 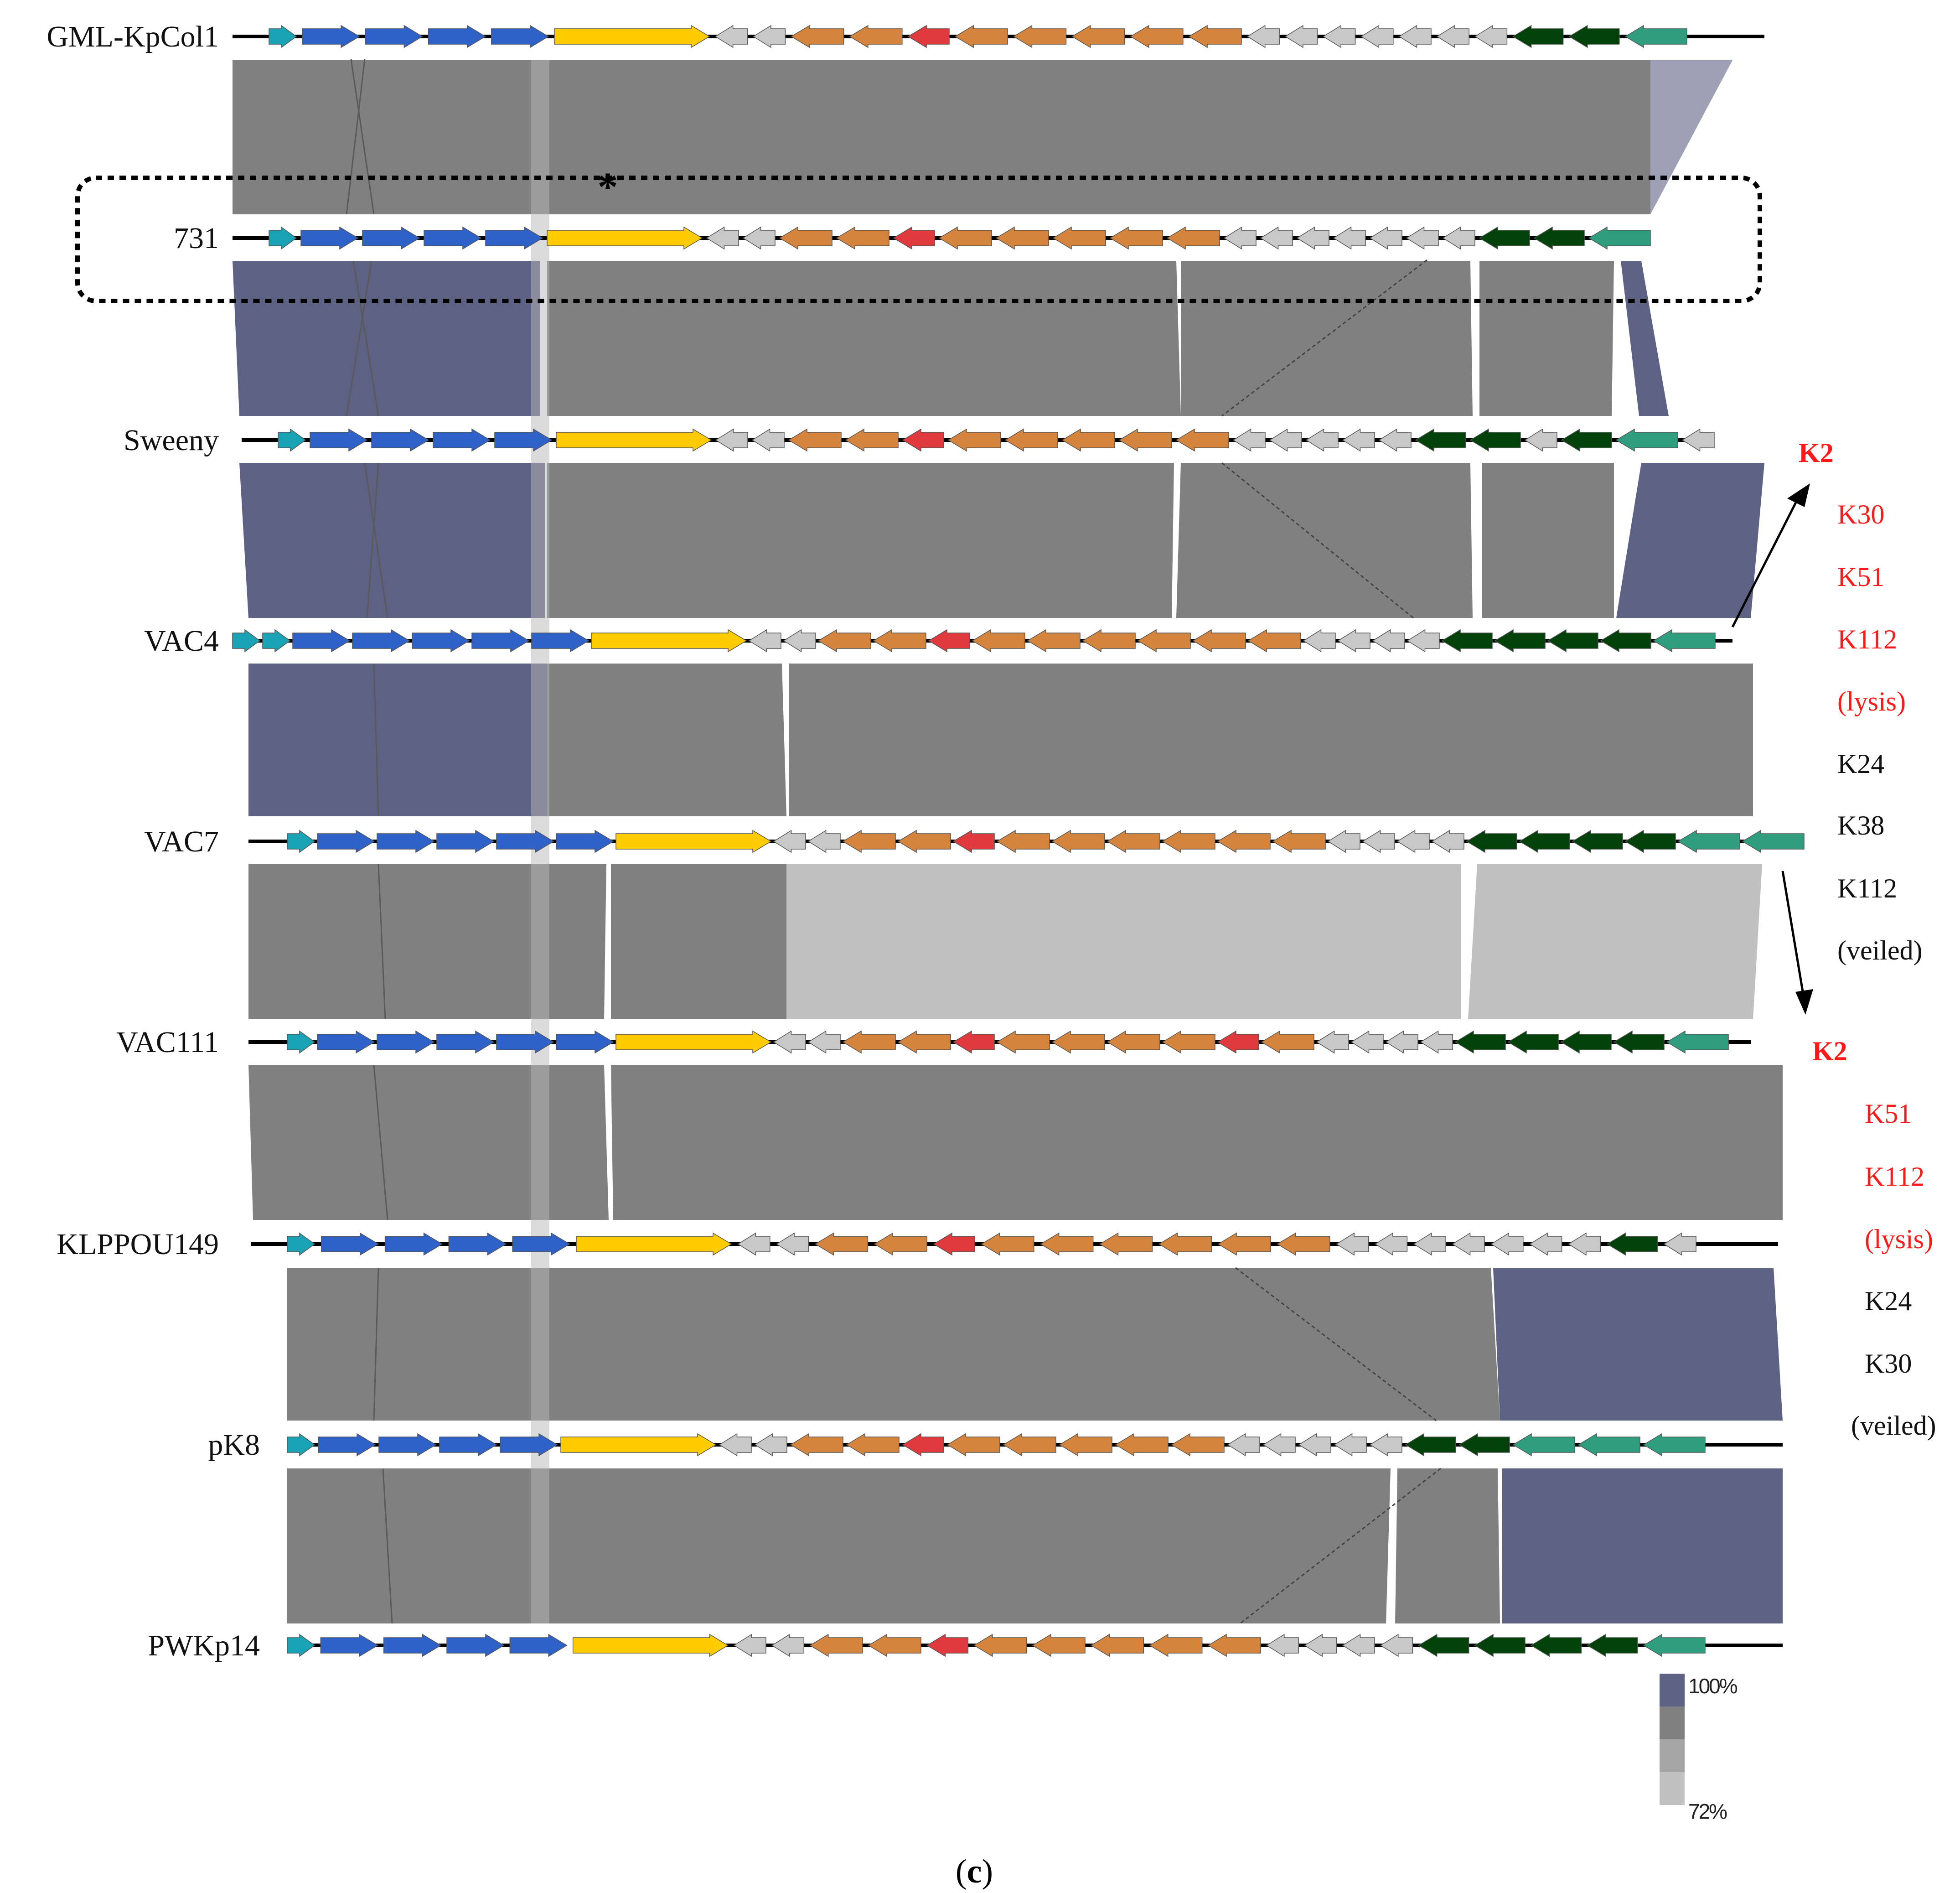 I want to click on small-cyan-gene-arrow, so click(x=301, y=1445).